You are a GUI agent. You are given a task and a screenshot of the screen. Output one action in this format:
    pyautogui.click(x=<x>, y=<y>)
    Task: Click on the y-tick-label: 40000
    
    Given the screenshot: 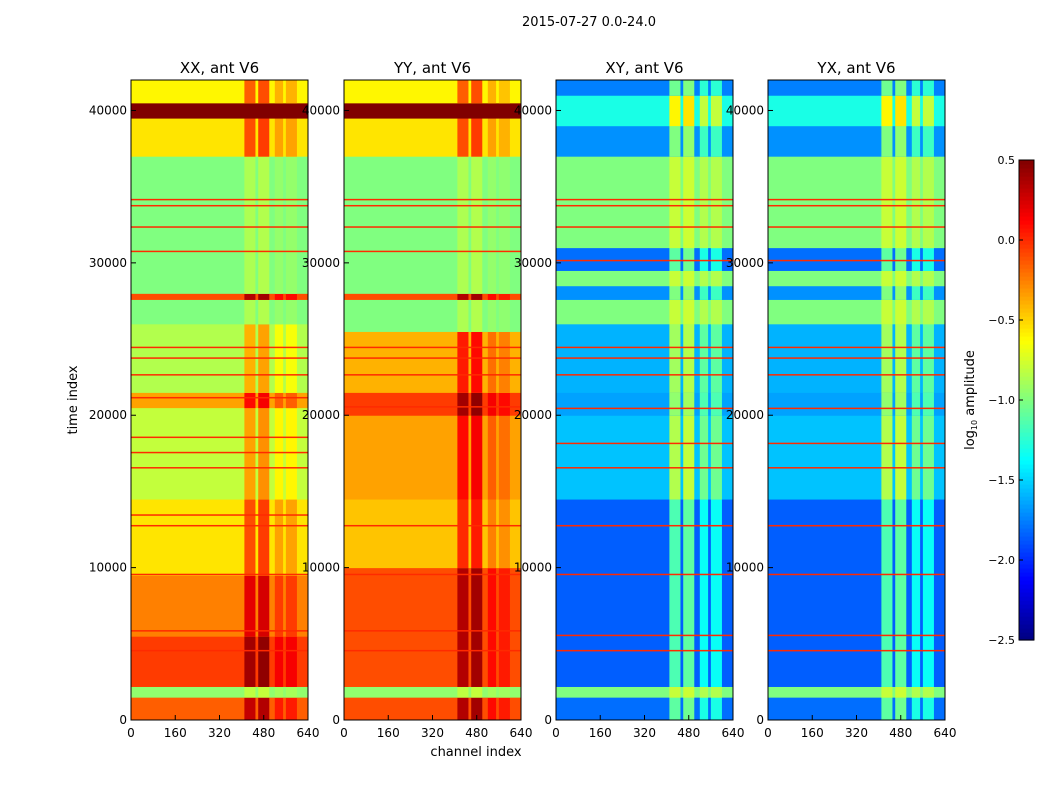 What is the action you would take?
    pyautogui.click(x=533, y=110)
    